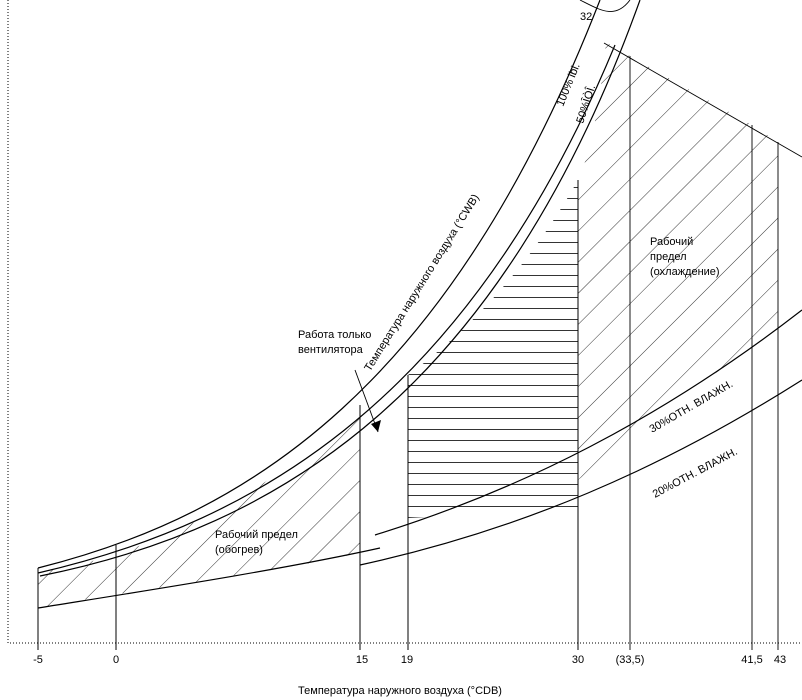 This screenshot has height=700, width=802. I want to click on curve-heating-lower, so click(209, 578).